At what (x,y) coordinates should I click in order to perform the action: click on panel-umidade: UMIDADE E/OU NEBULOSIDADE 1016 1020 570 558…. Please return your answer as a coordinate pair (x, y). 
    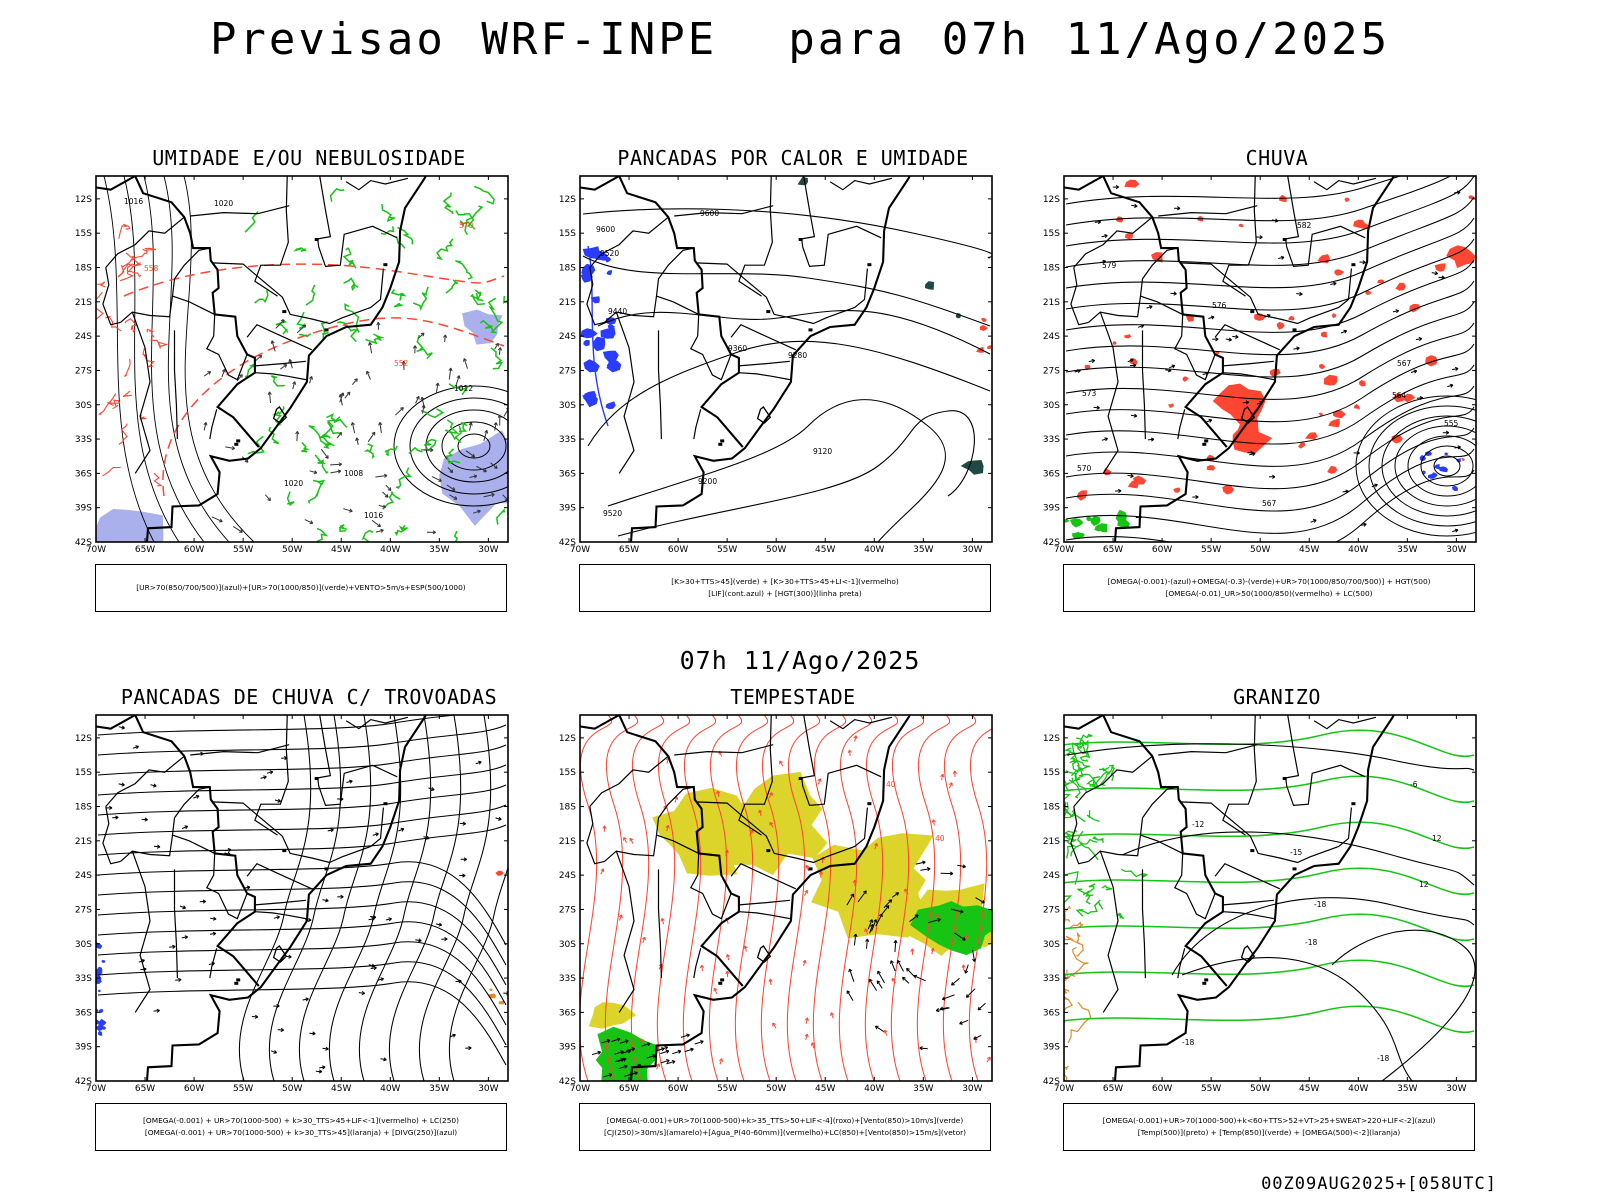
    Looking at the image, I should click on (299, 383).